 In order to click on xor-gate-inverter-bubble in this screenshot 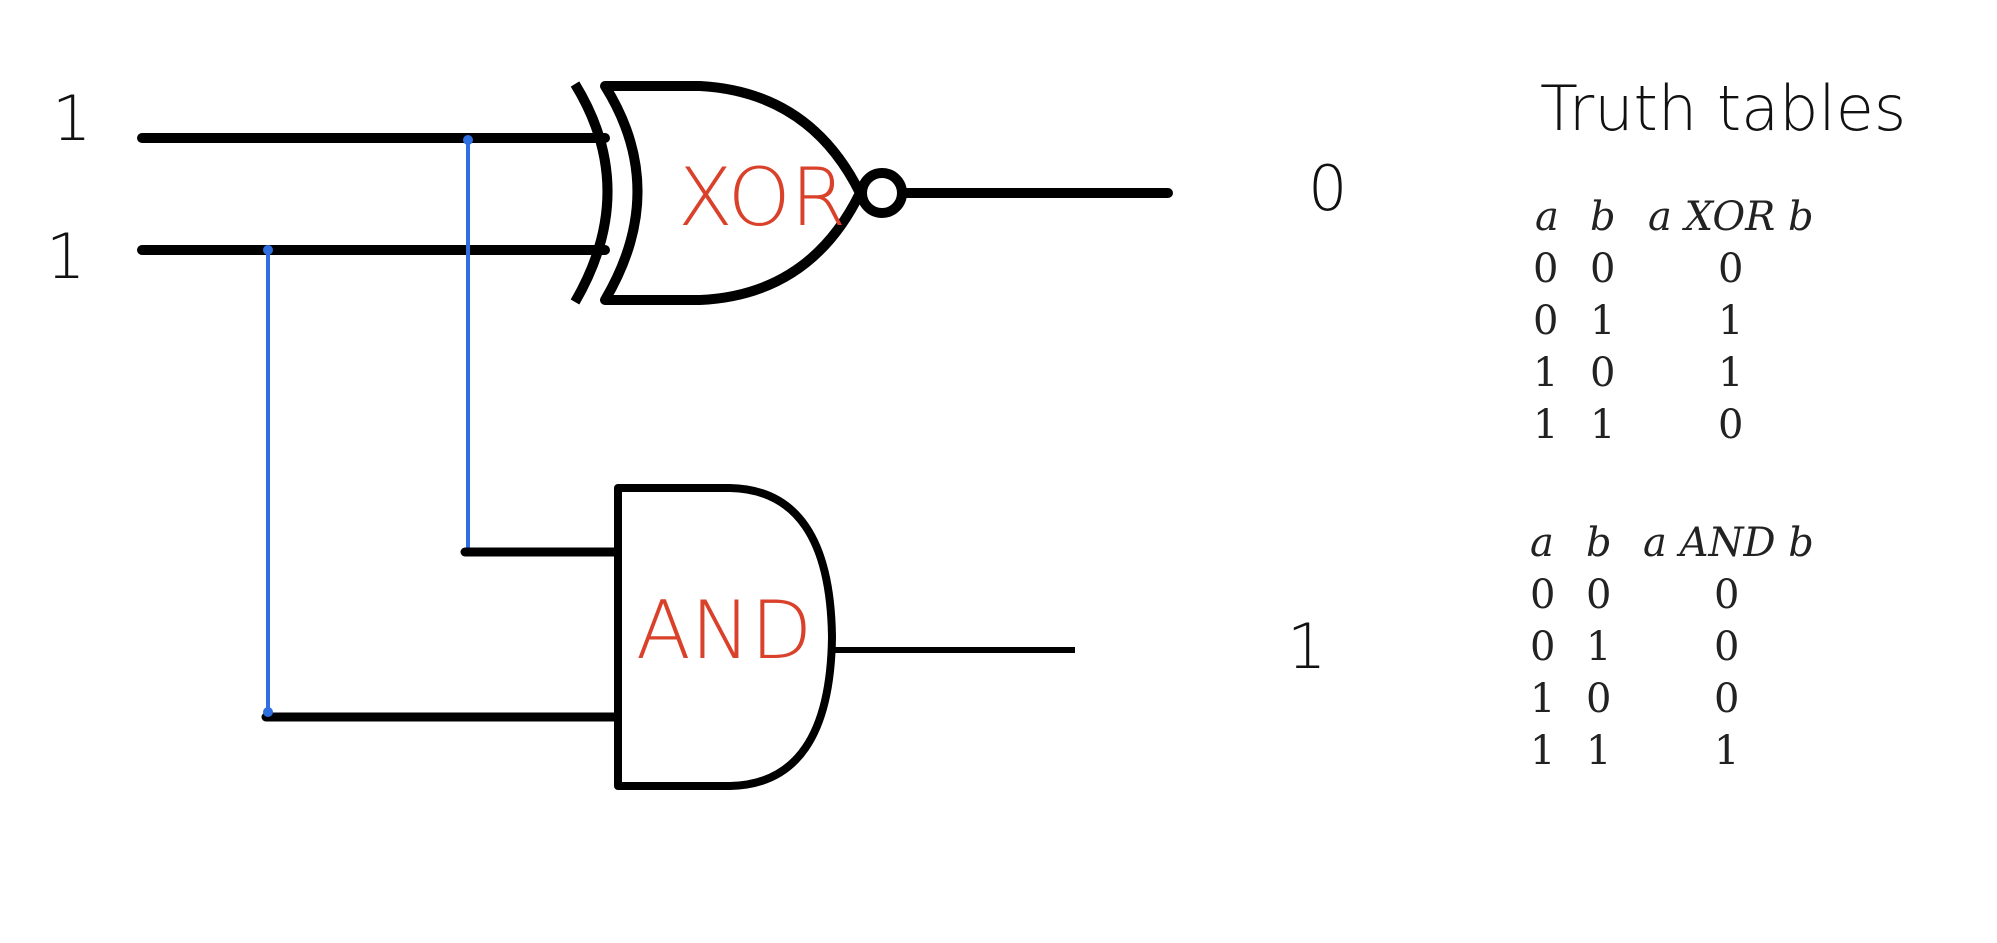, I will do `click(882, 193)`.